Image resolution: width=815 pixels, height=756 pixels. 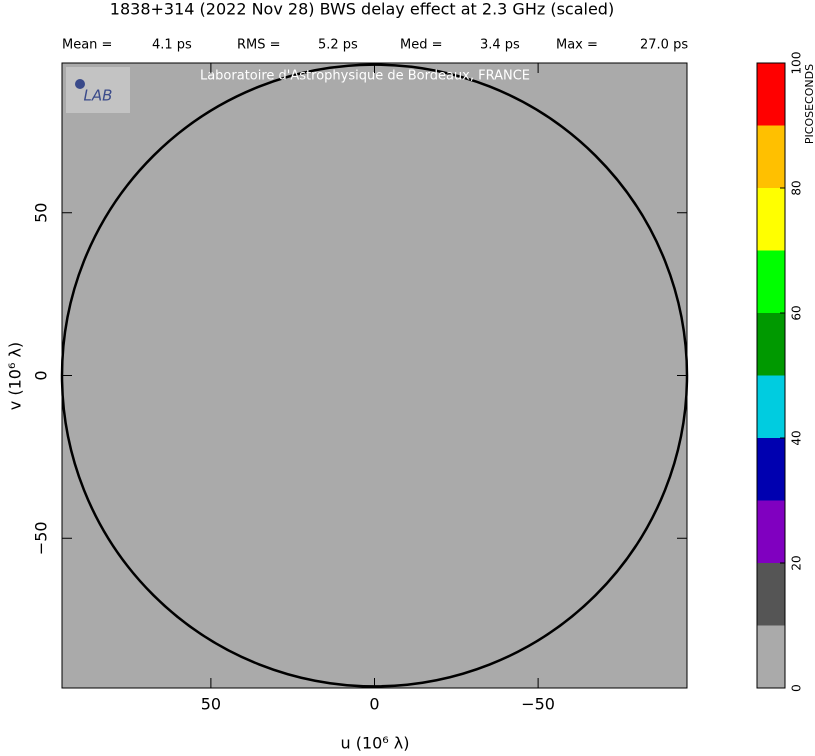 I want to click on stat-label: RMS =, so click(x=259, y=45).